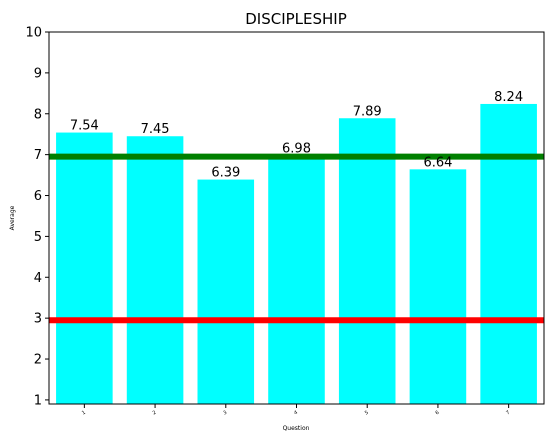 Image resolution: width=558 pixels, height=444 pixels. Describe the element at coordinates (38, 73) in the screenshot. I see `y-tick-label: 9` at that location.